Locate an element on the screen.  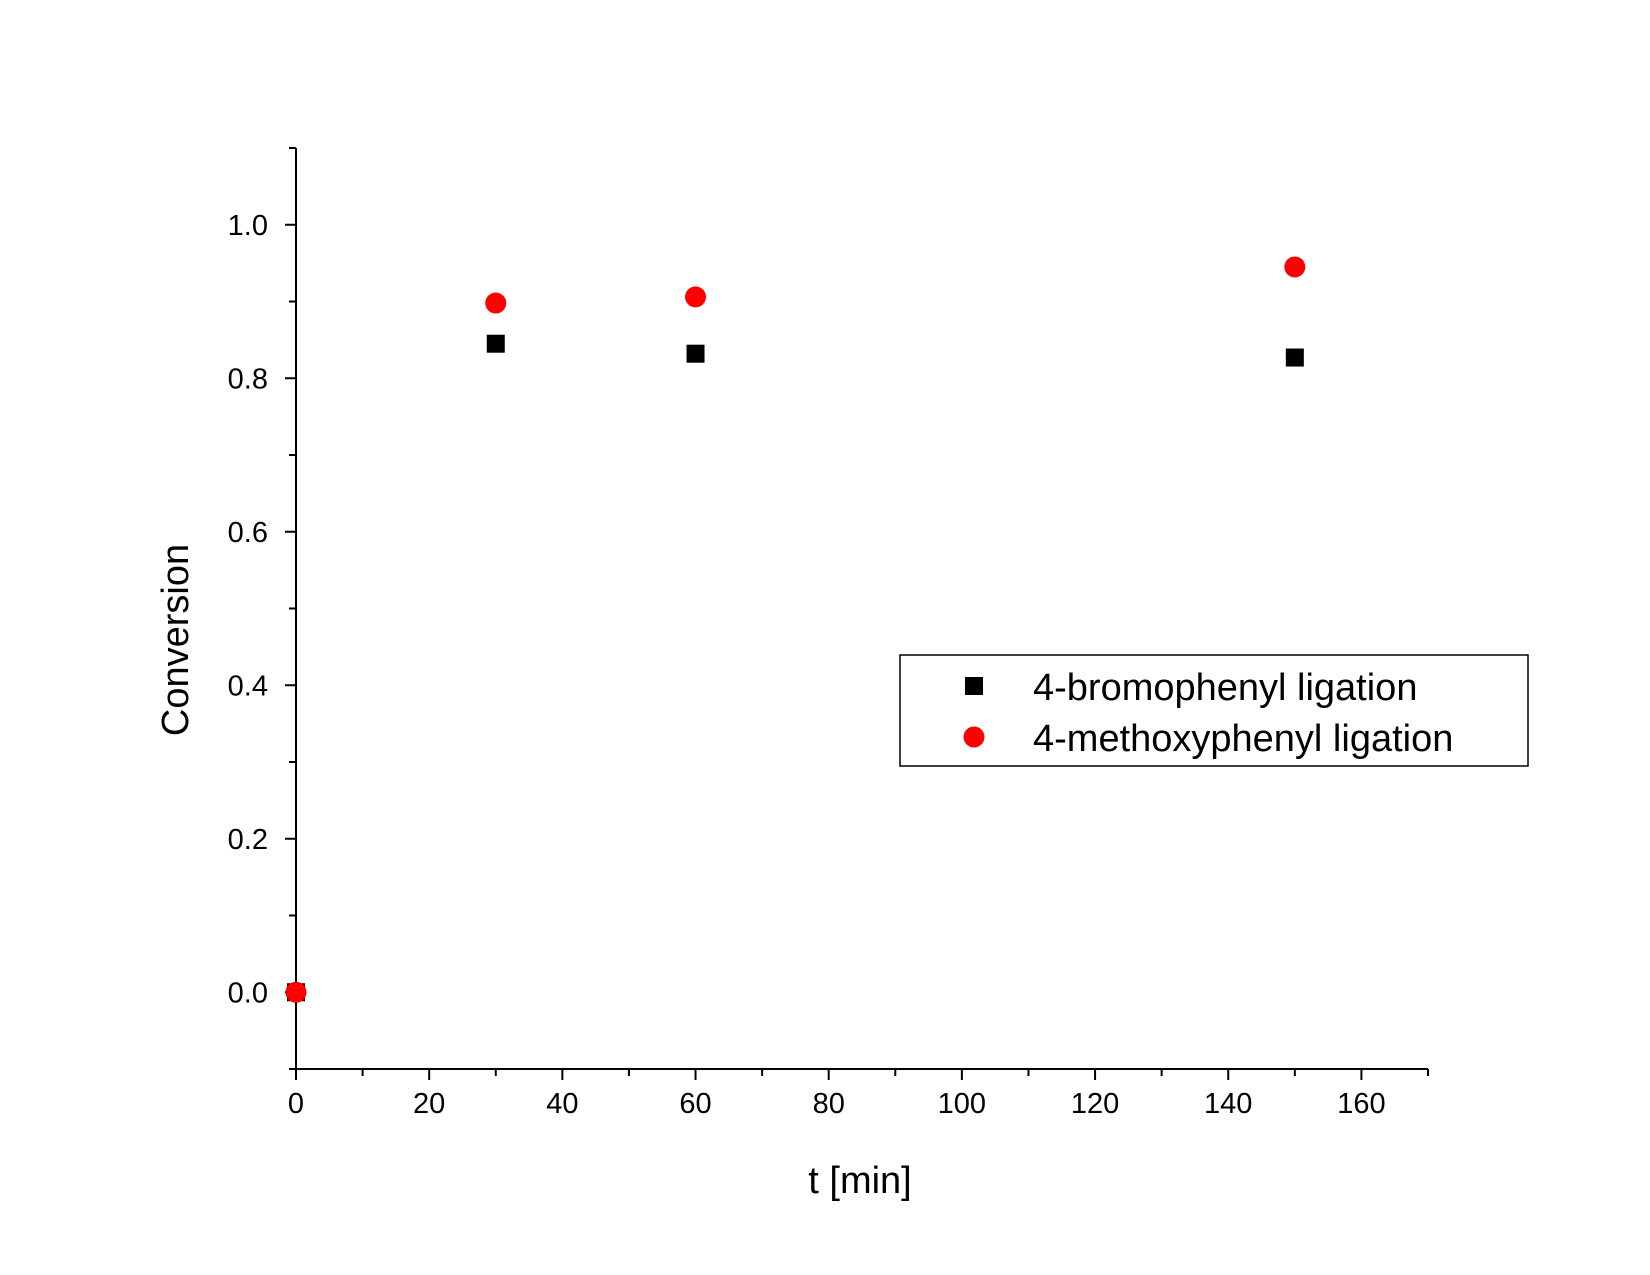
x-tick-label: 120 is located at coordinates (1095, 1104).